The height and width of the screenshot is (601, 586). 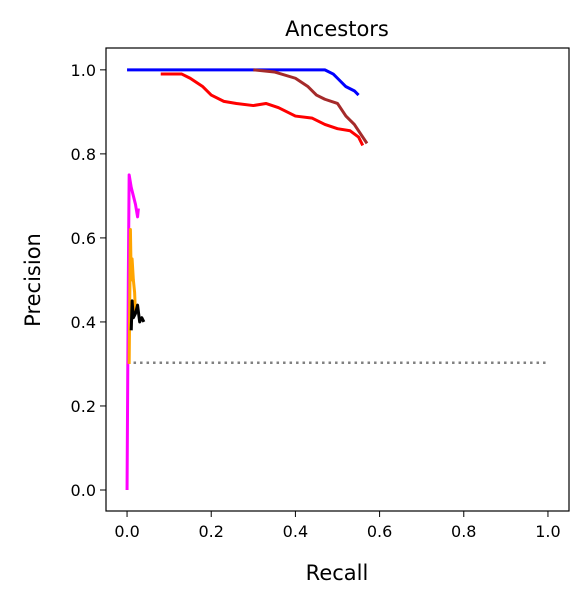 What do you see at coordinates (83, 70) in the screenshot?
I see `y-tick-label: 1.0` at bounding box center [83, 70].